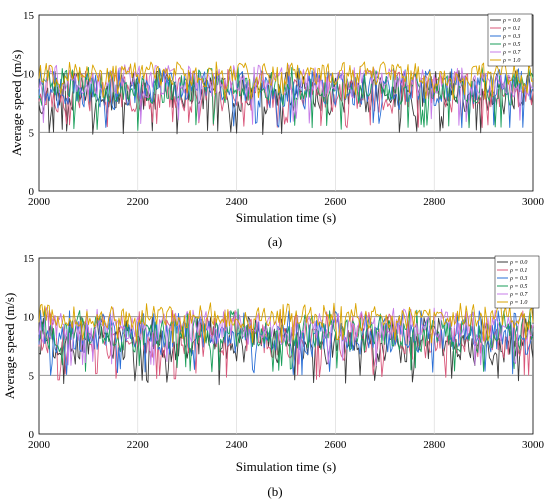 The width and height of the screenshot is (550, 503). Describe the element at coordinates (274, 491) in the screenshot. I see `caption-b: (b)` at that location.